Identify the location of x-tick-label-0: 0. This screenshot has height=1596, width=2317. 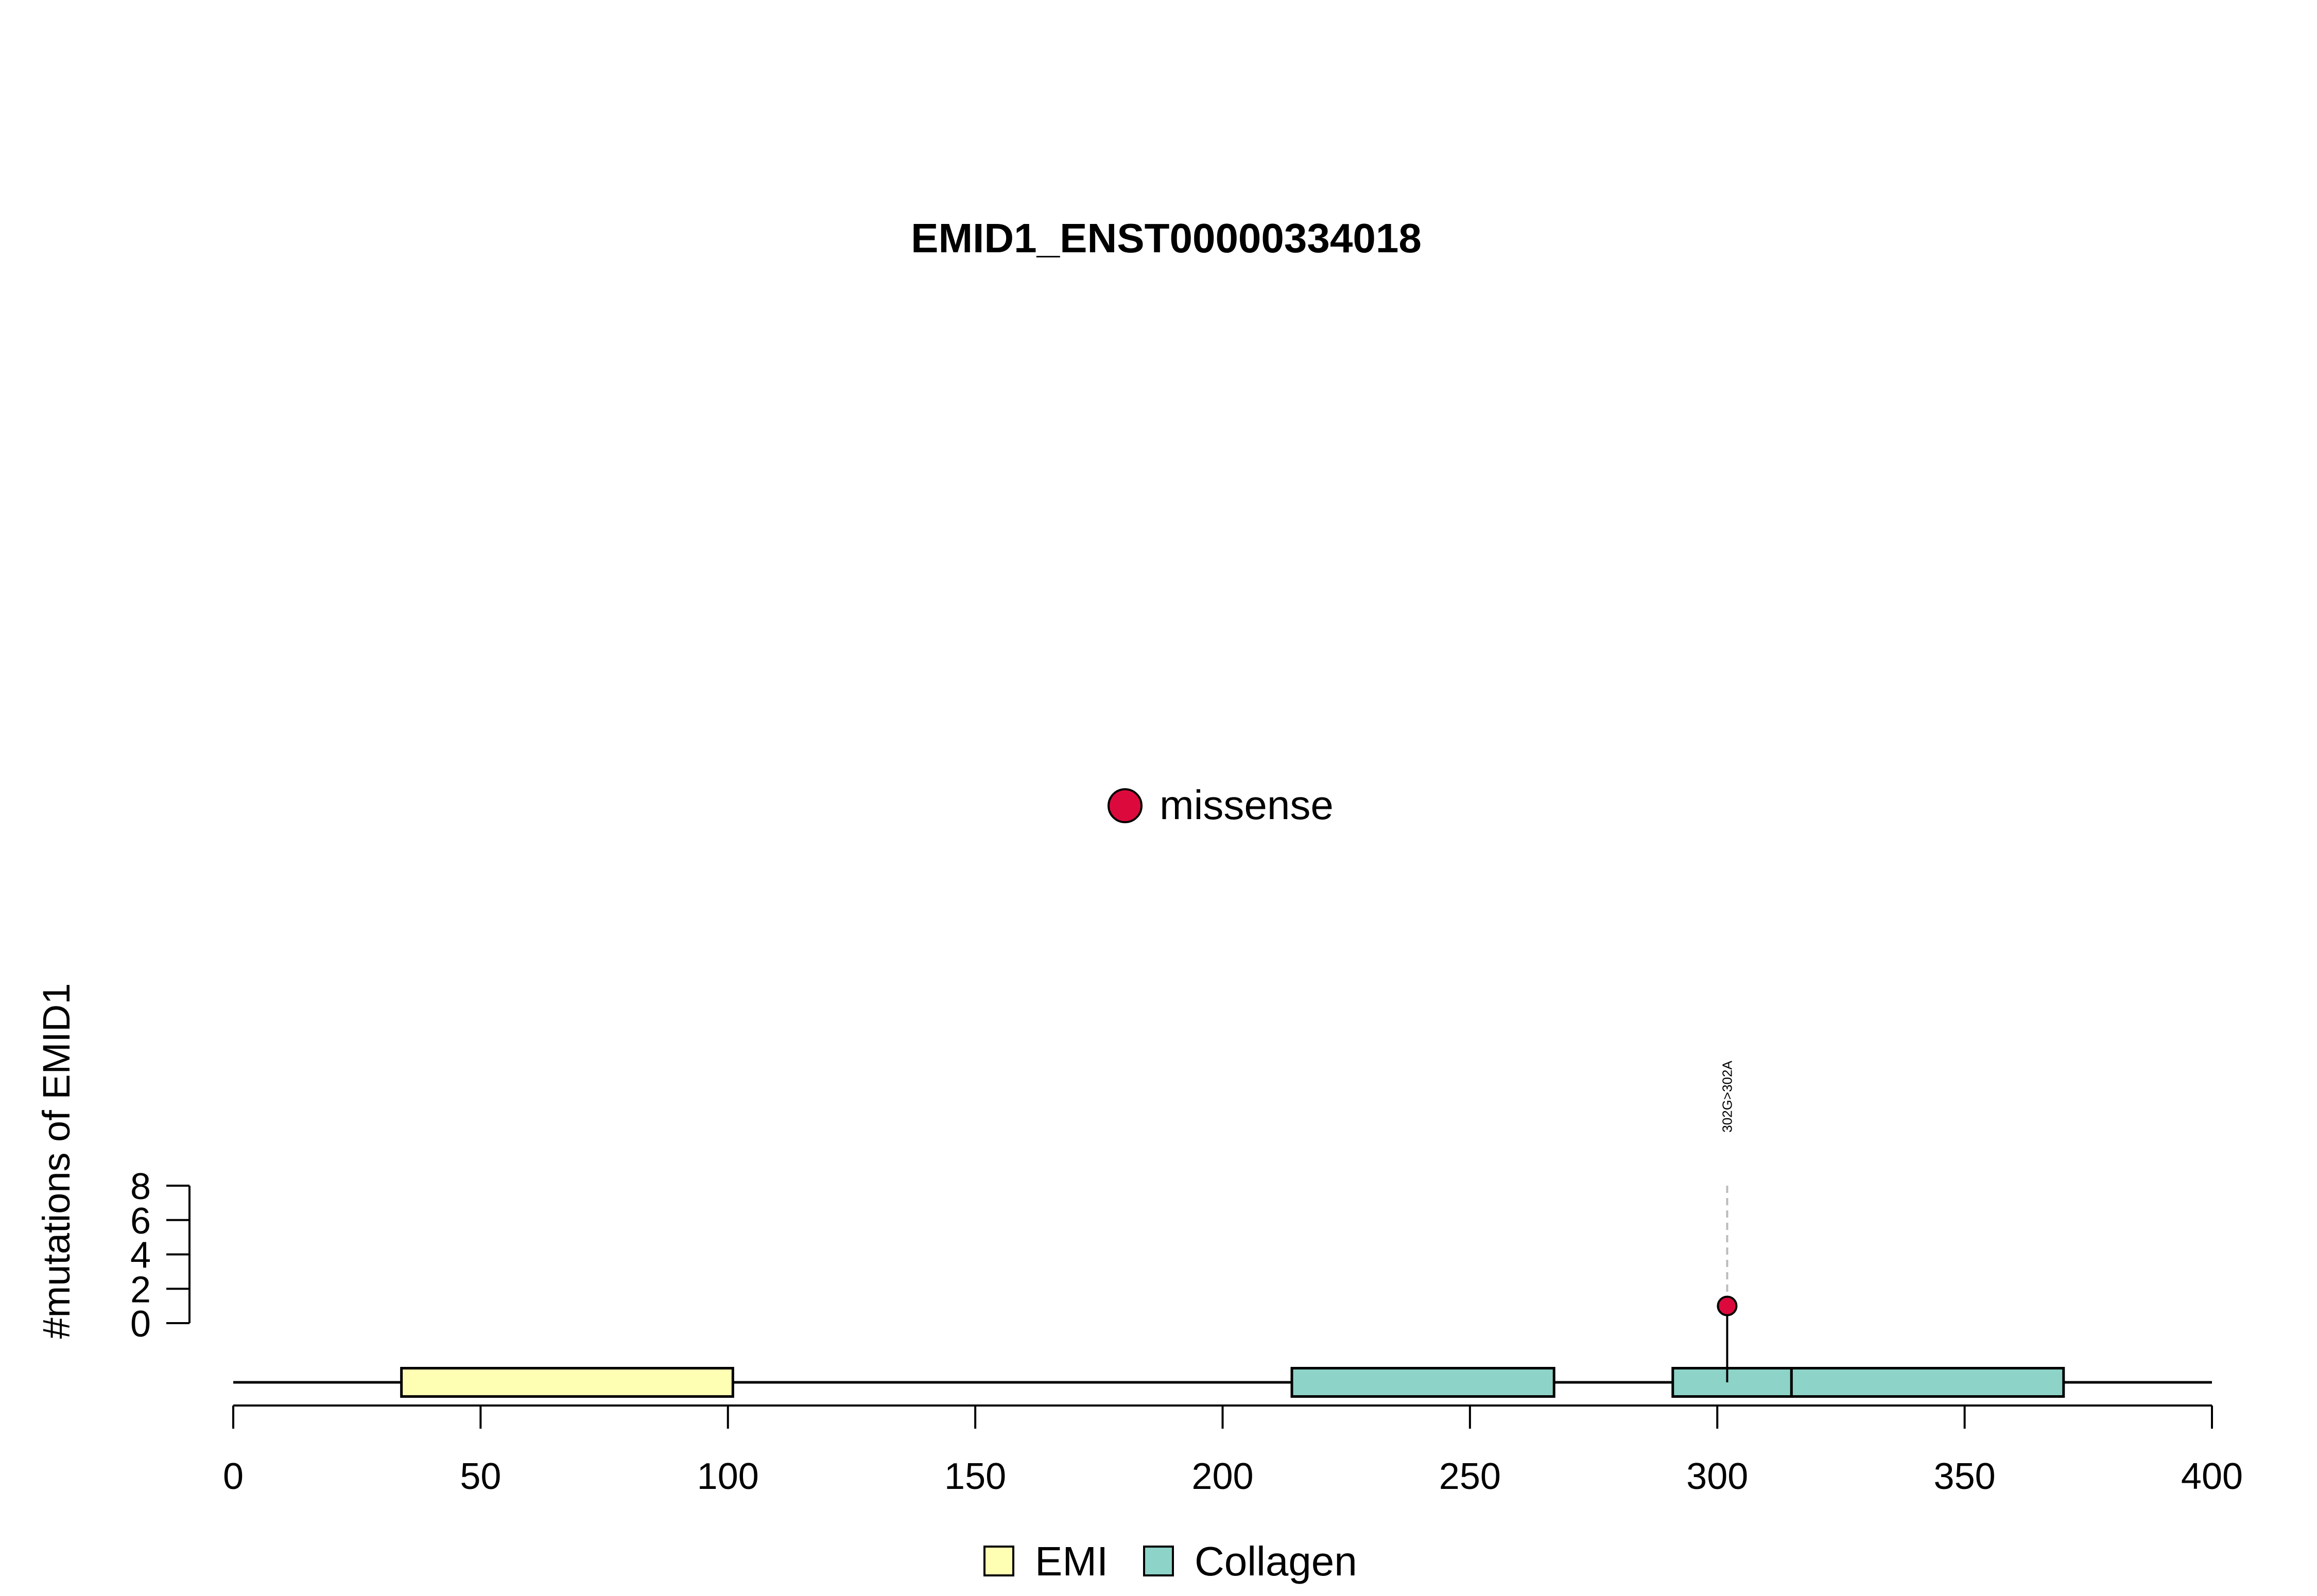
(233, 1476).